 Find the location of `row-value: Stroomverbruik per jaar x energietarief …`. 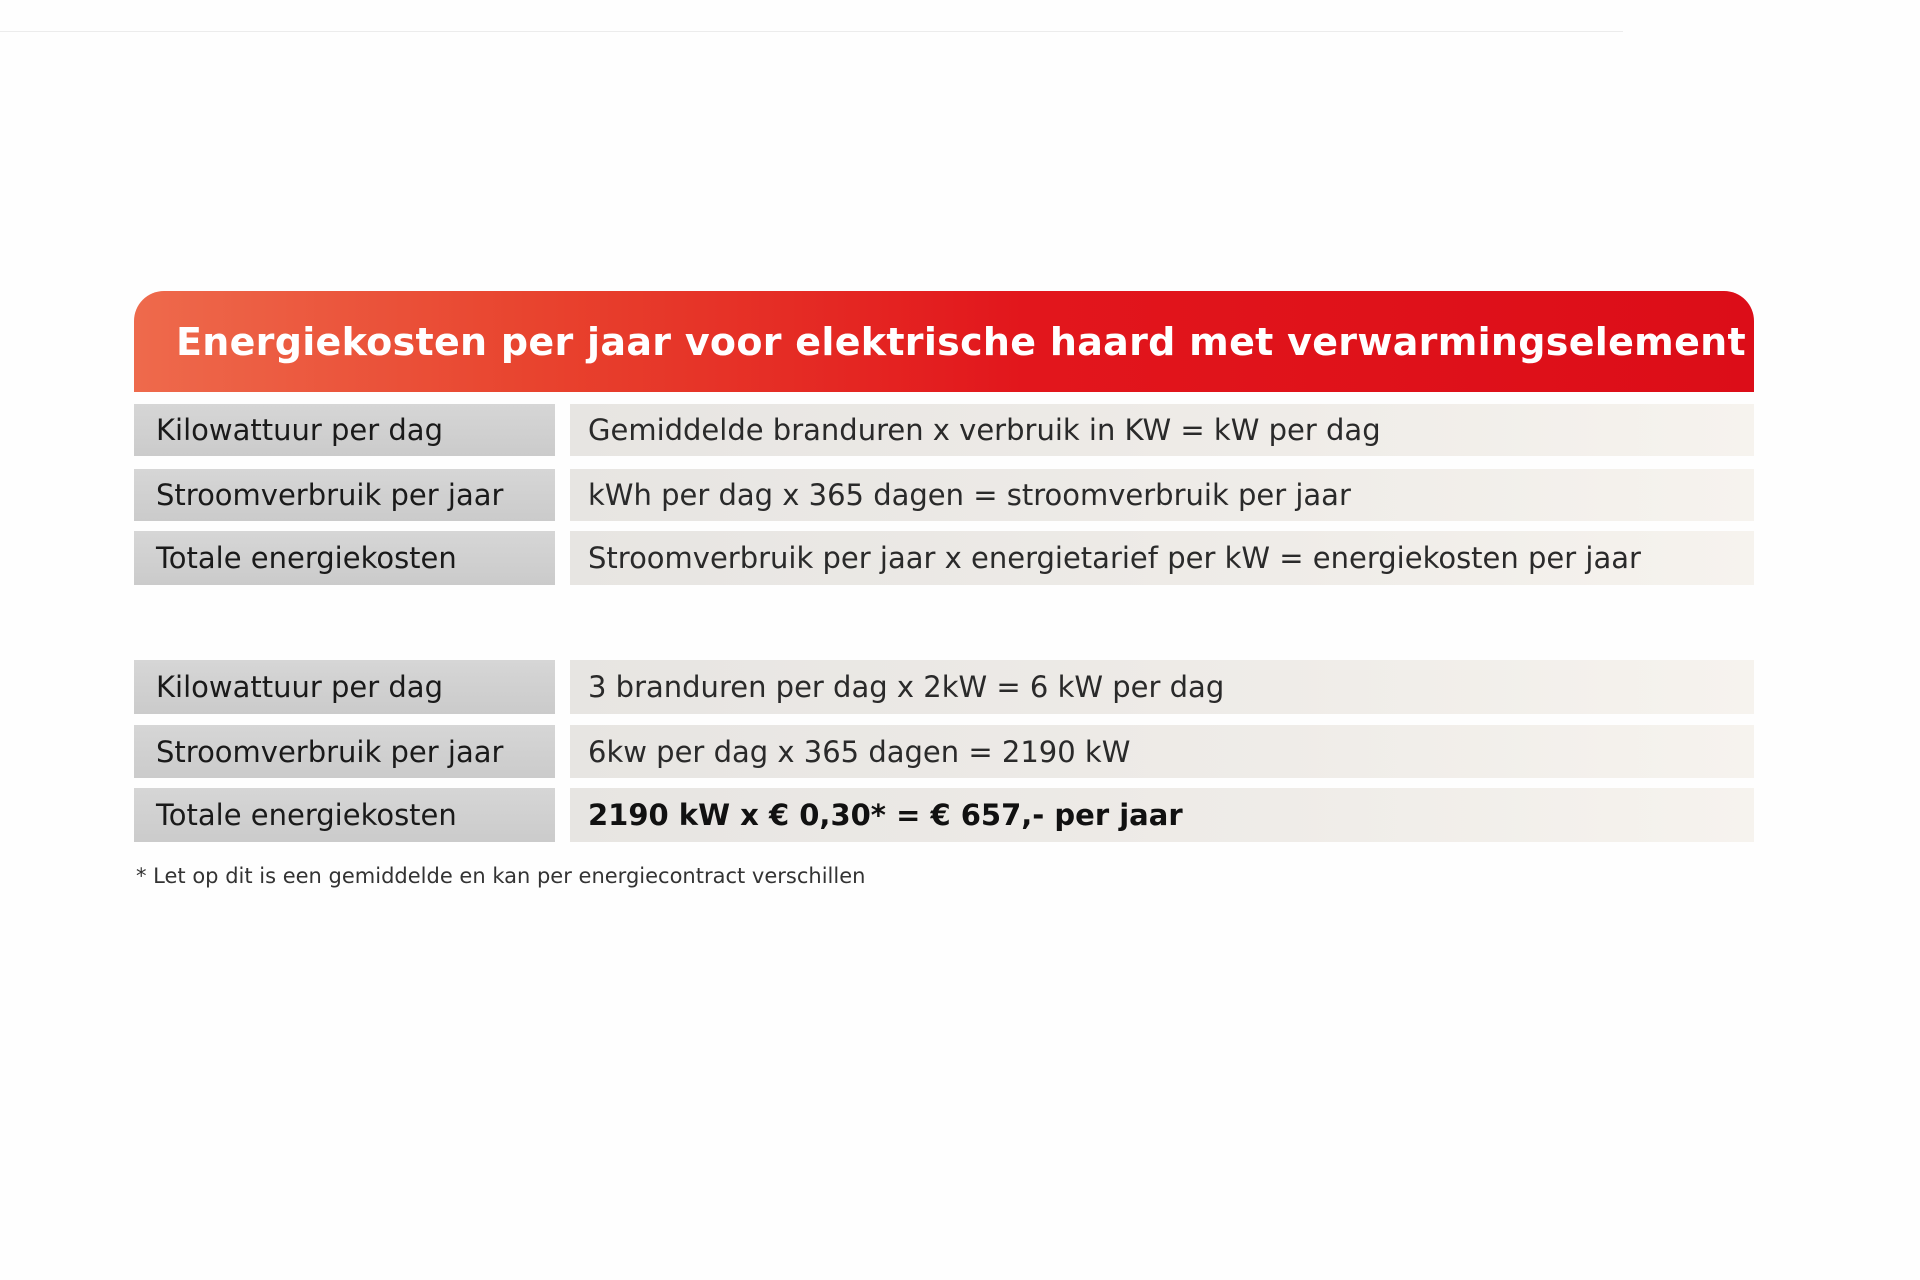

row-value: Stroomverbruik per jaar x energietarief … is located at coordinates (1162, 558).